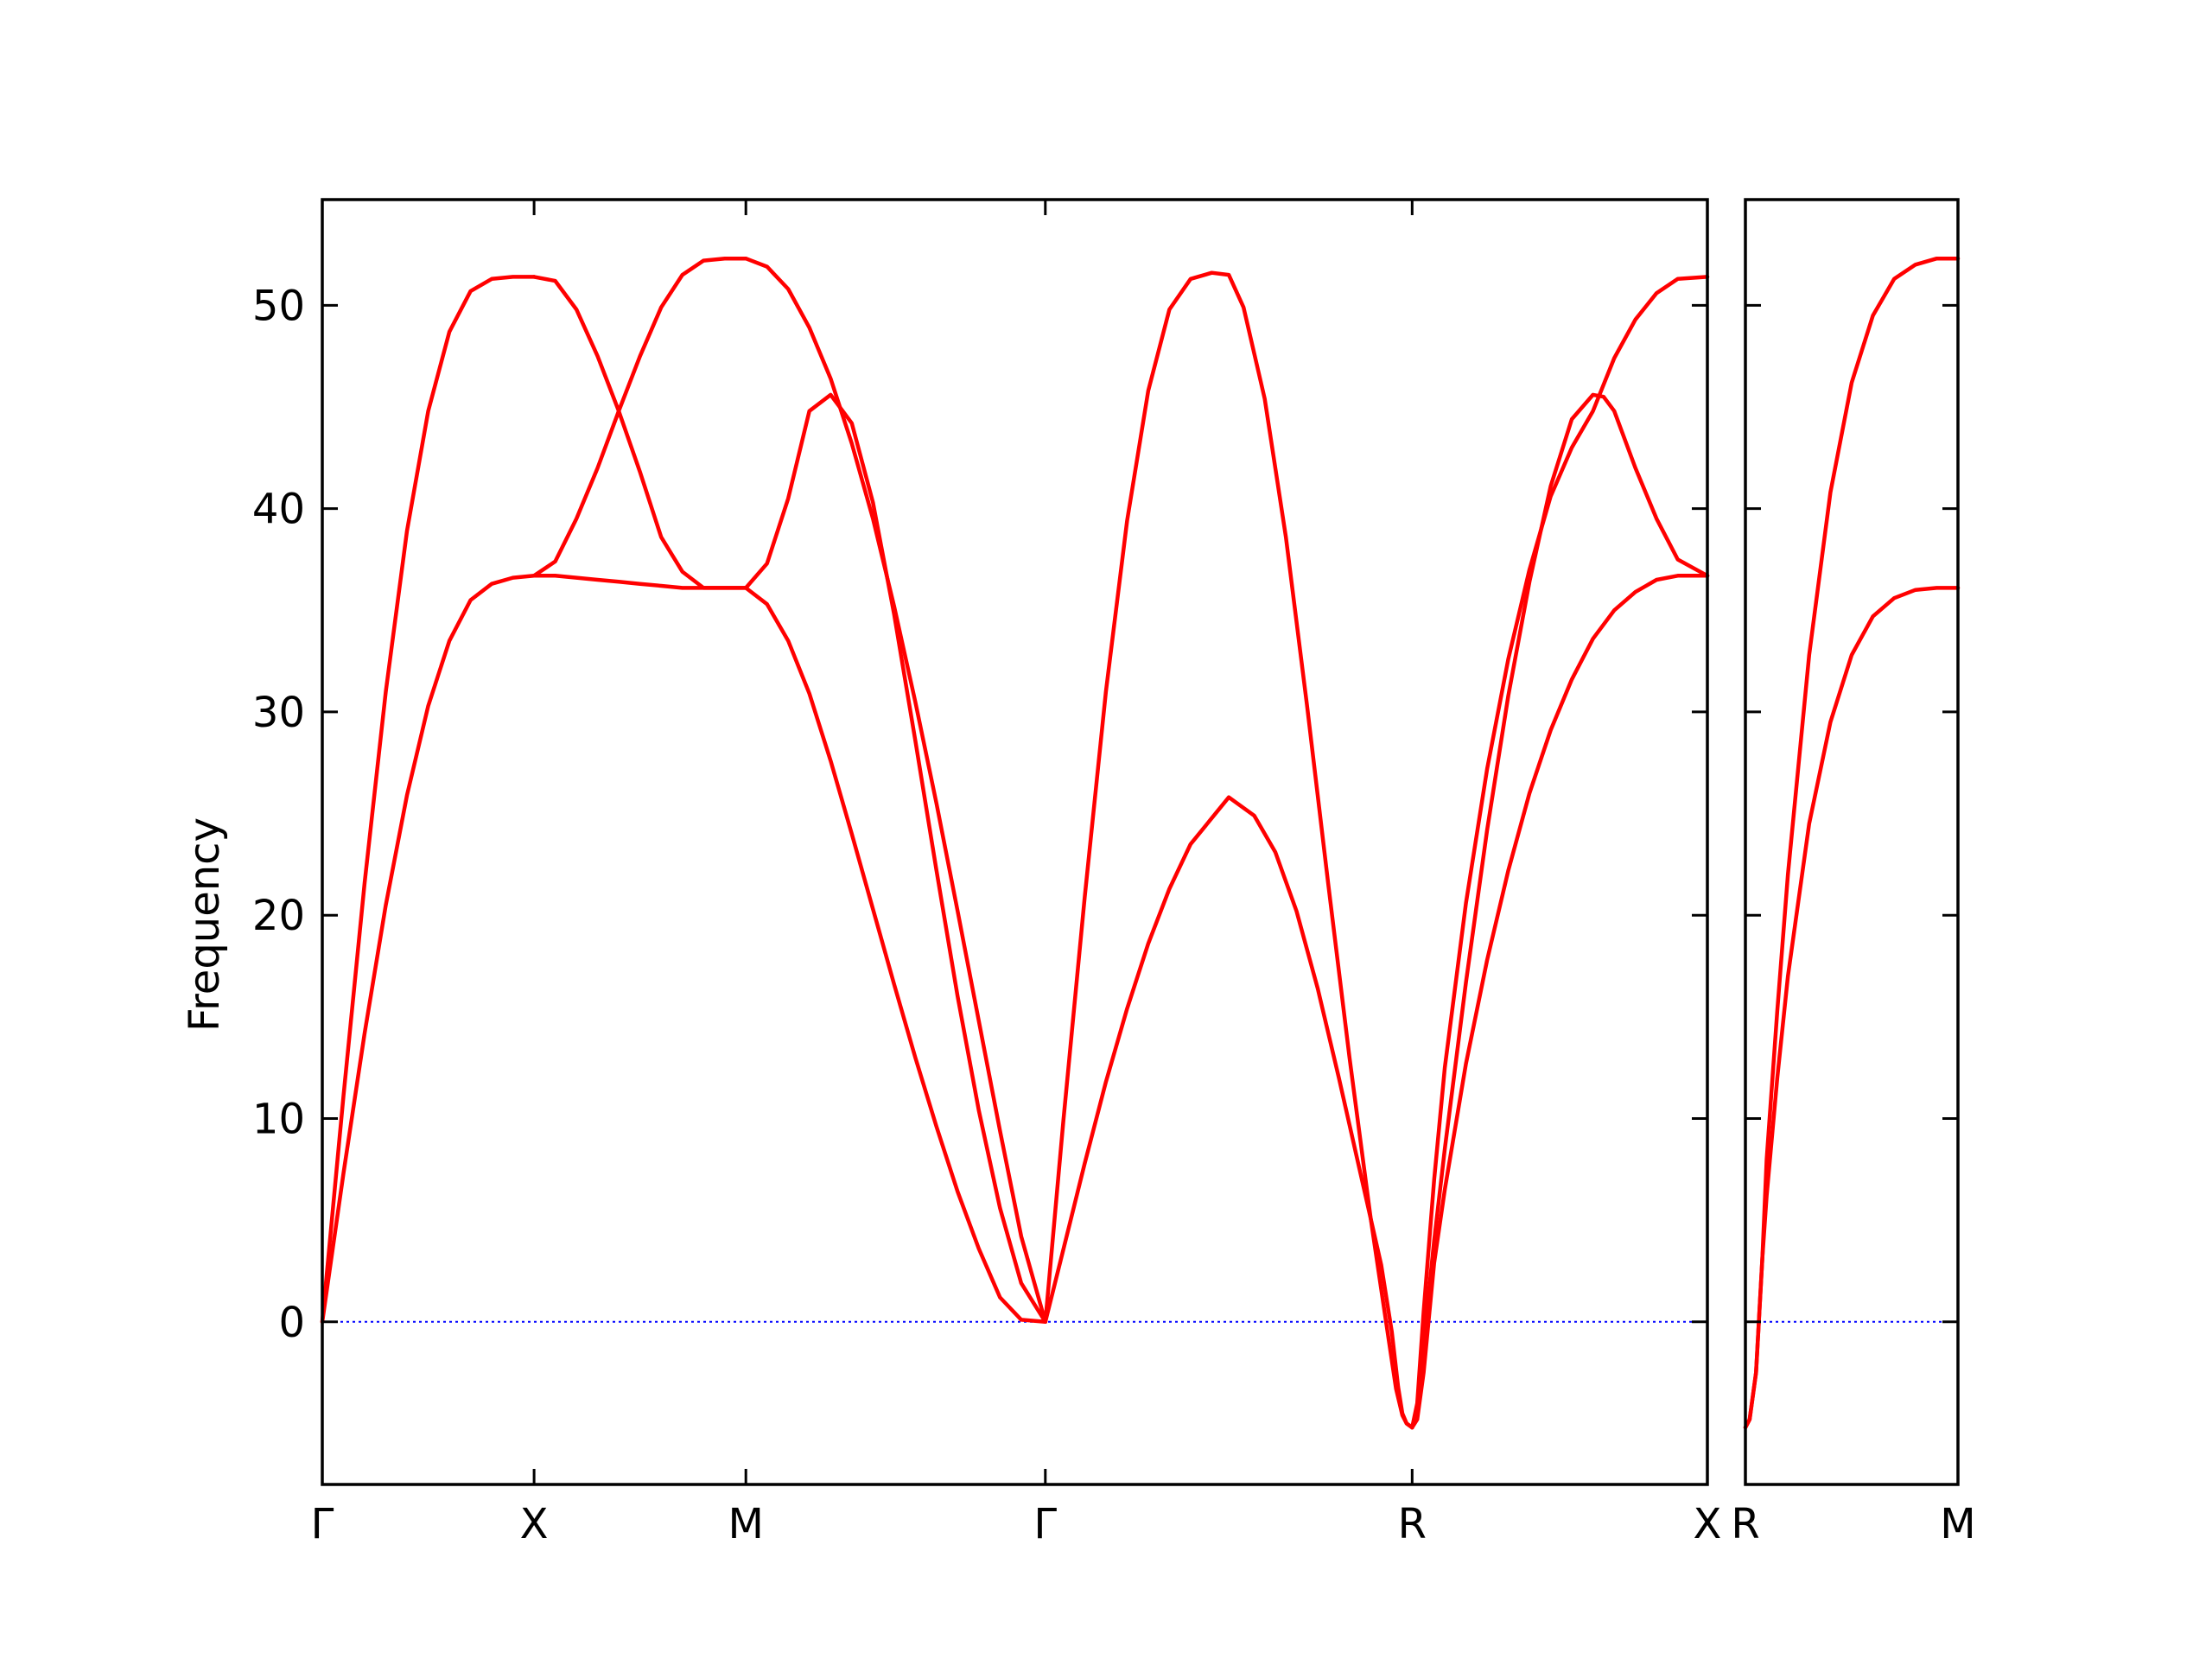 This screenshot has height=1659, width=2212. I want to click on y-tick-label: 30, so click(278, 713).